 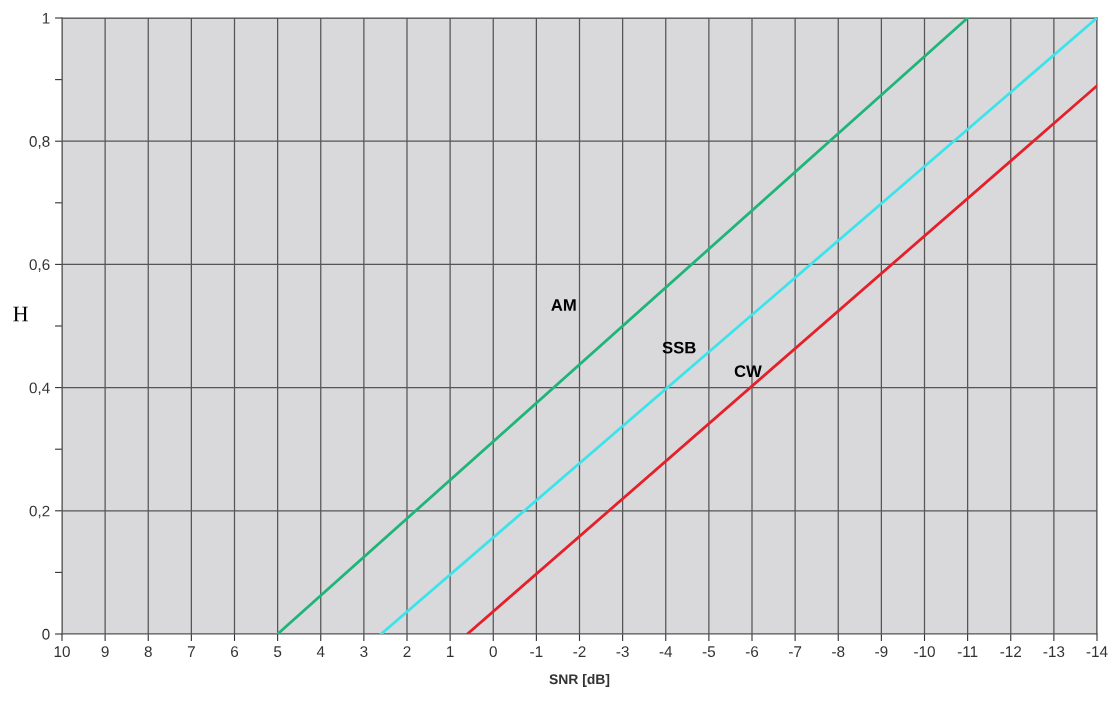 What do you see at coordinates (407, 651) in the screenshot?
I see `x-tick-label: 2` at bounding box center [407, 651].